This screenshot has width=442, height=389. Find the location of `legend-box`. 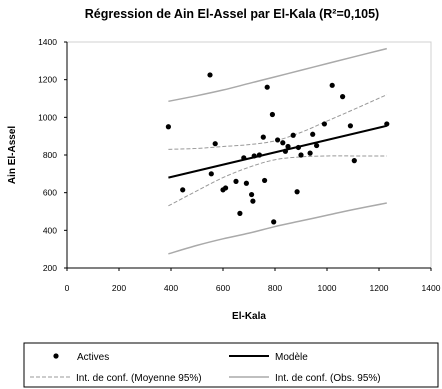

legend-box is located at coordinates (231, 365).